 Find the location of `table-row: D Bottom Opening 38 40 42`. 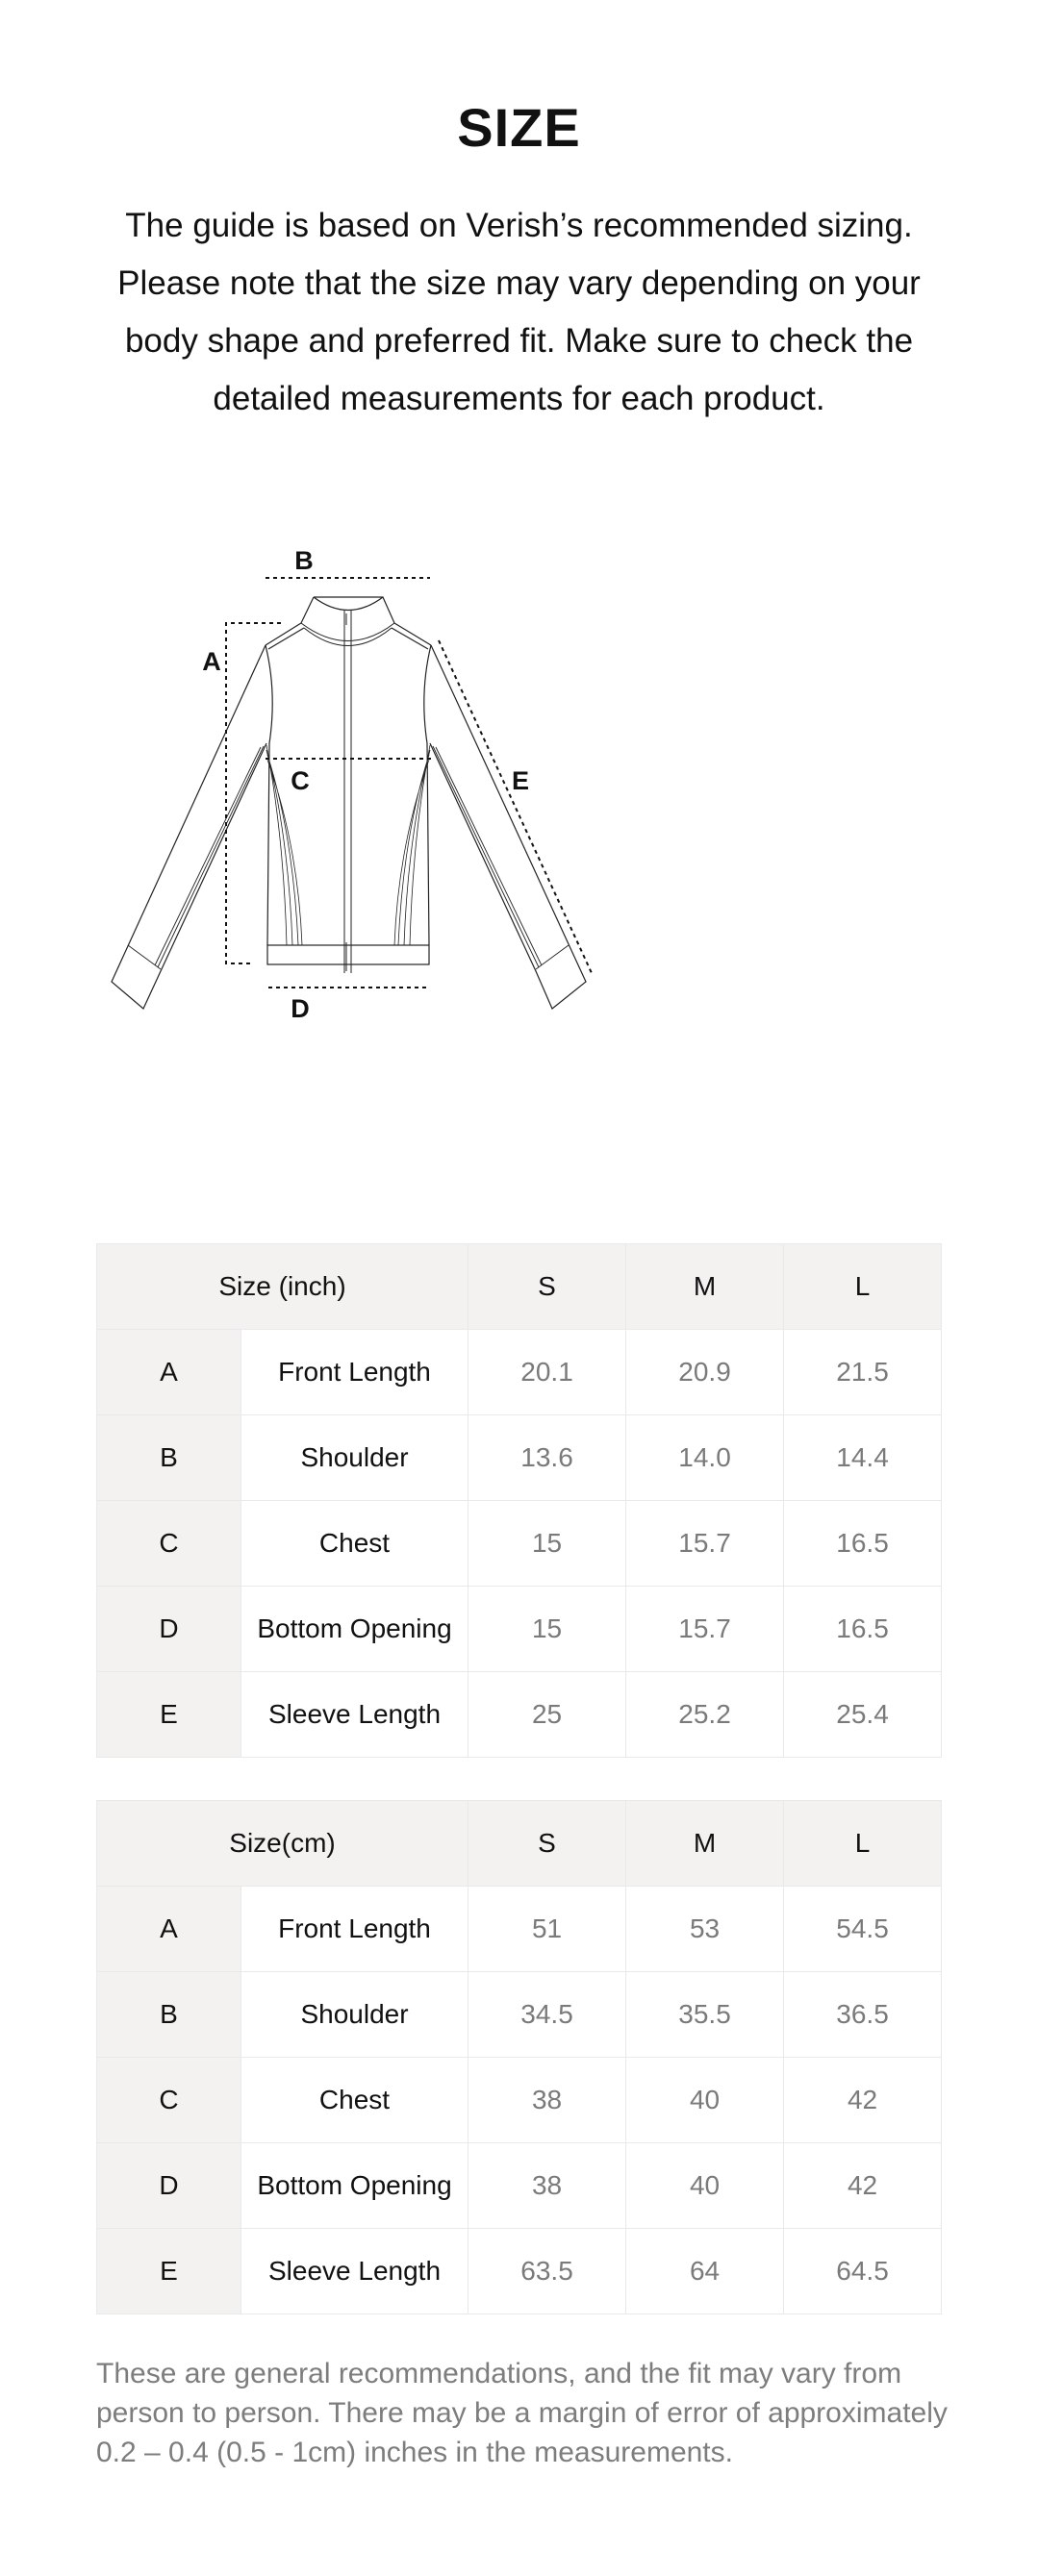

table-row: D Bottom Opening 38 40 42 is located at coordinates (519, 2185).